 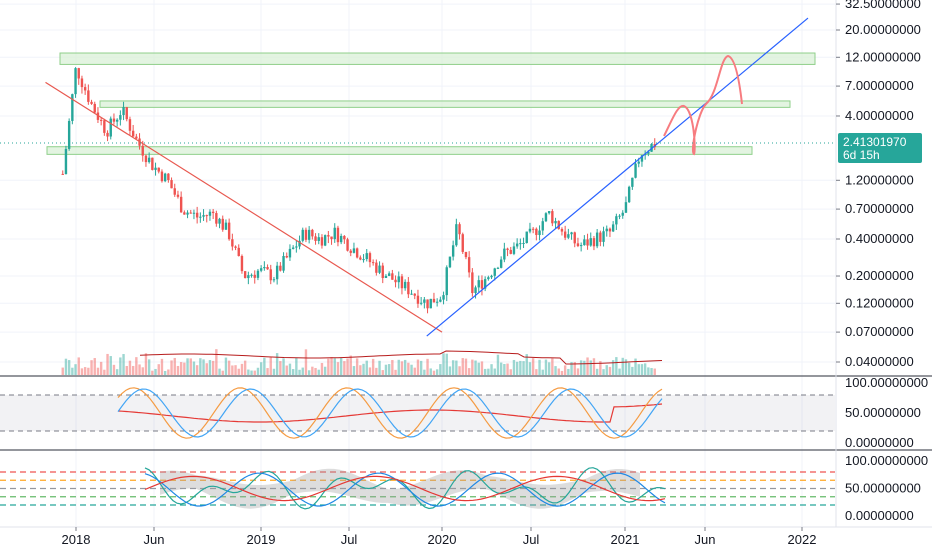 What do you see at coordinates (439, 537) in the screenshot?
I see `time-axis: 2018 Jun 2019 Jul 2020 Jul 2021 Jun 2022` at bounding box center [439, 537].